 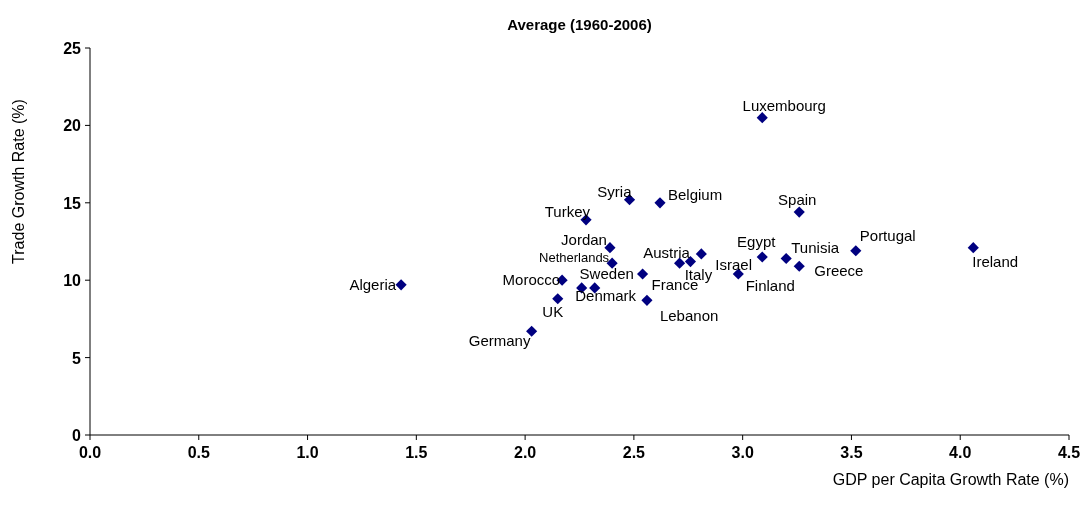 What do you see at coordinates (567, 211) in the screenshot?
I see `annotation: Turkey` at bounding box center [567, 211].